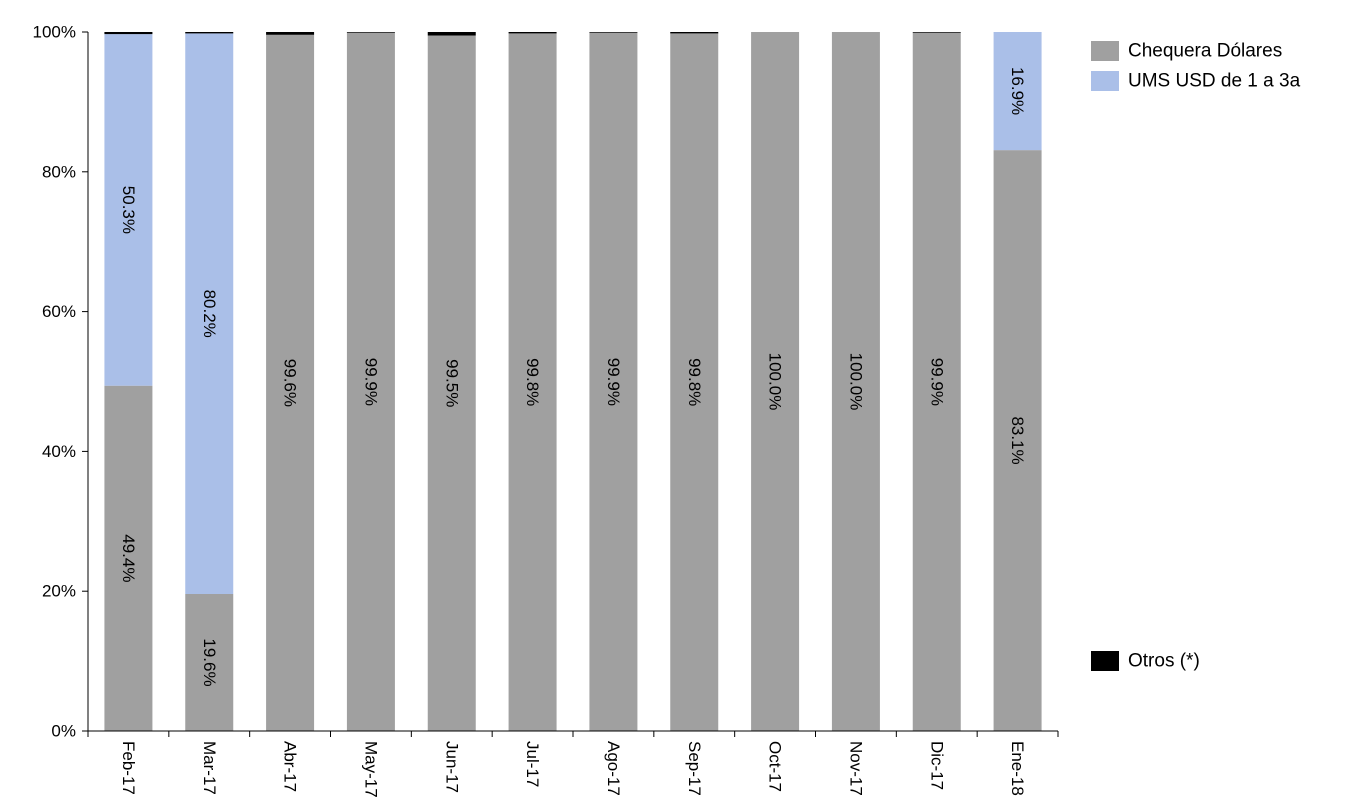  Describe the element at coordinates (1017, 768) in the screenshot. I see `x-tick-label: Ene-18` at that location.